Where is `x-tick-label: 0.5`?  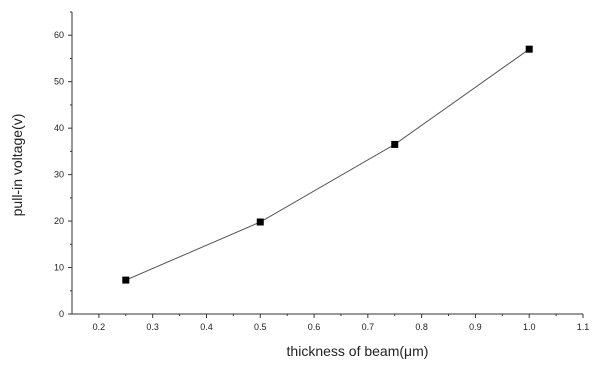
x-tick-label: 0.5 is located at coordinates (260, 327).